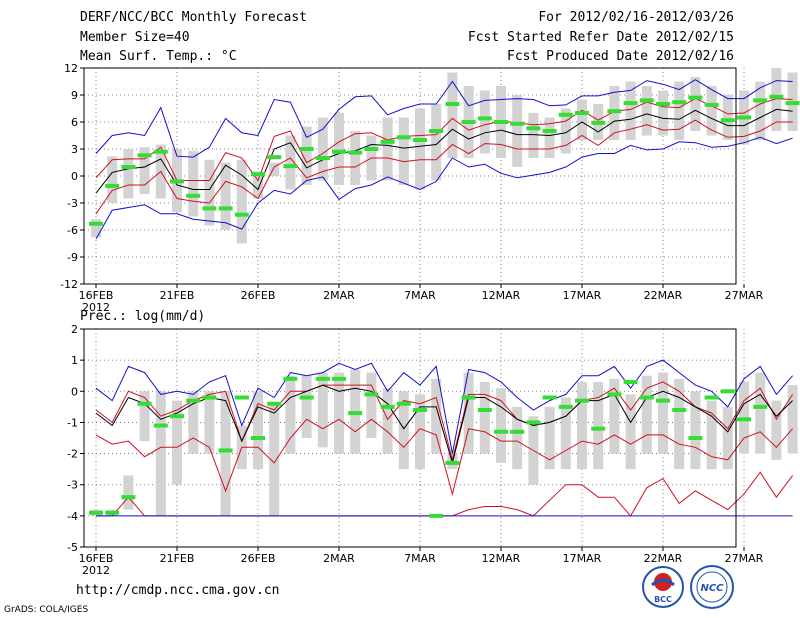  Describe the element at coordinates (444, 457) in the screenshot. I see `prec-series-p10` at that location.